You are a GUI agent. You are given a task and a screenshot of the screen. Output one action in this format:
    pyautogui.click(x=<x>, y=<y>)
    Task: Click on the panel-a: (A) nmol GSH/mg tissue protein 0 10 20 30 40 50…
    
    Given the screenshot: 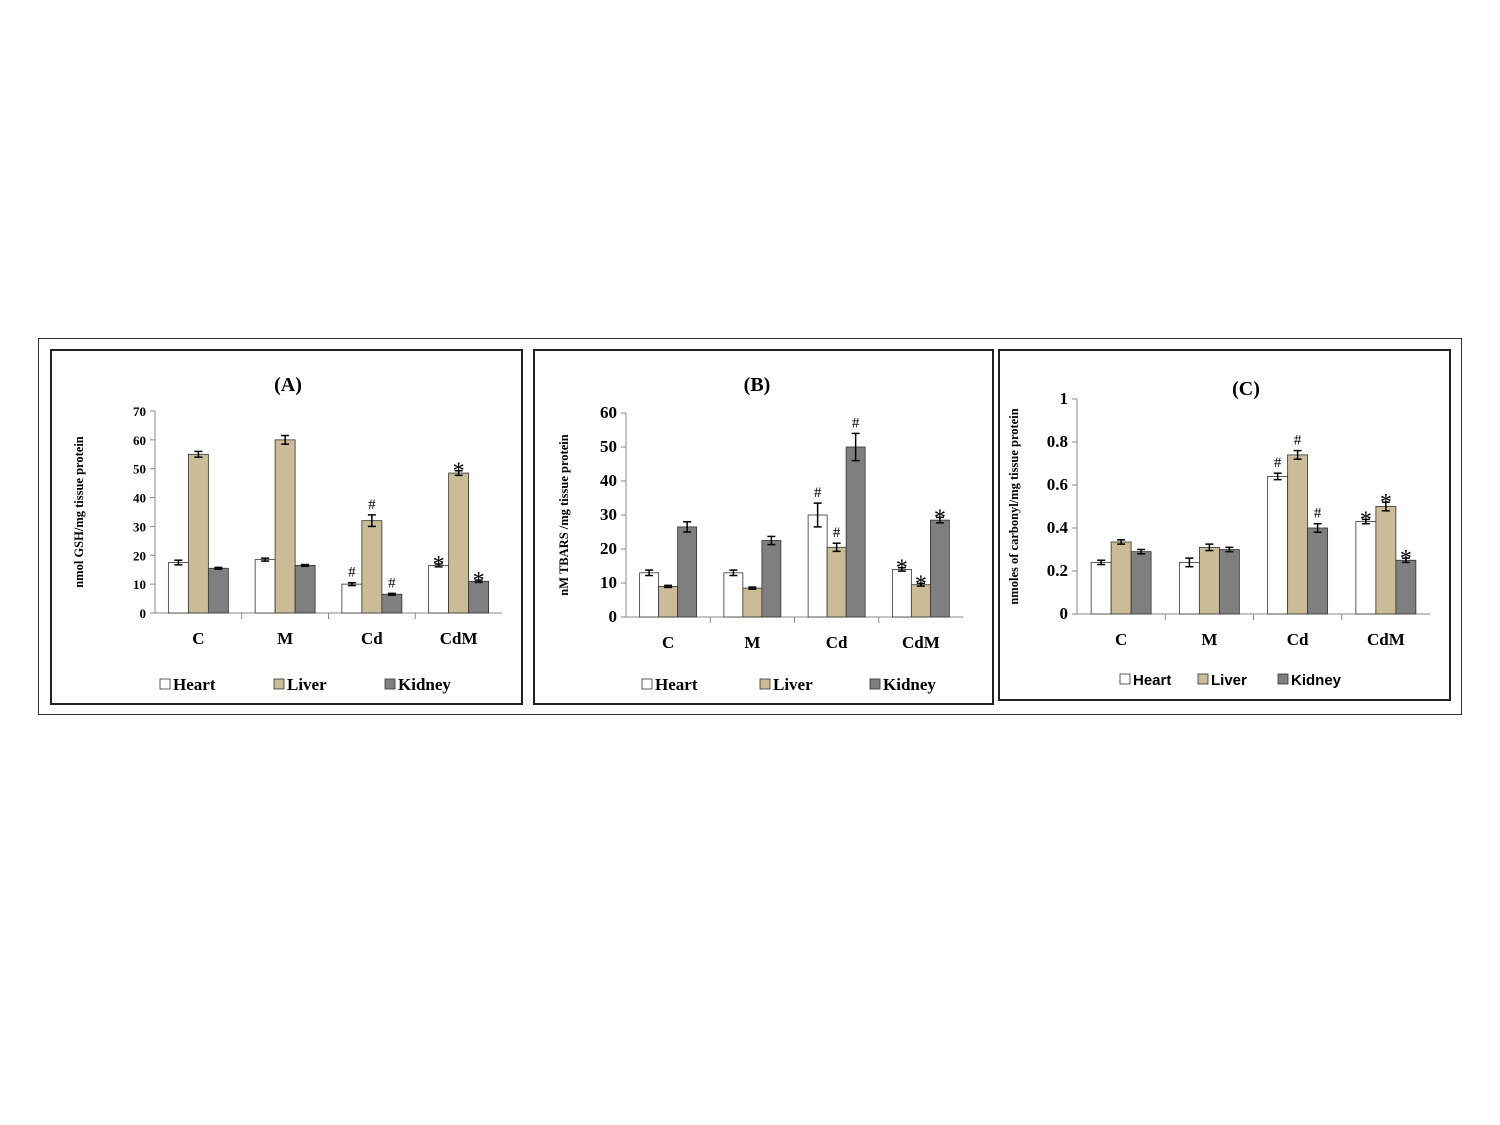 What is the action you would take?
    pyautogui.click(x=286, y=527)
    